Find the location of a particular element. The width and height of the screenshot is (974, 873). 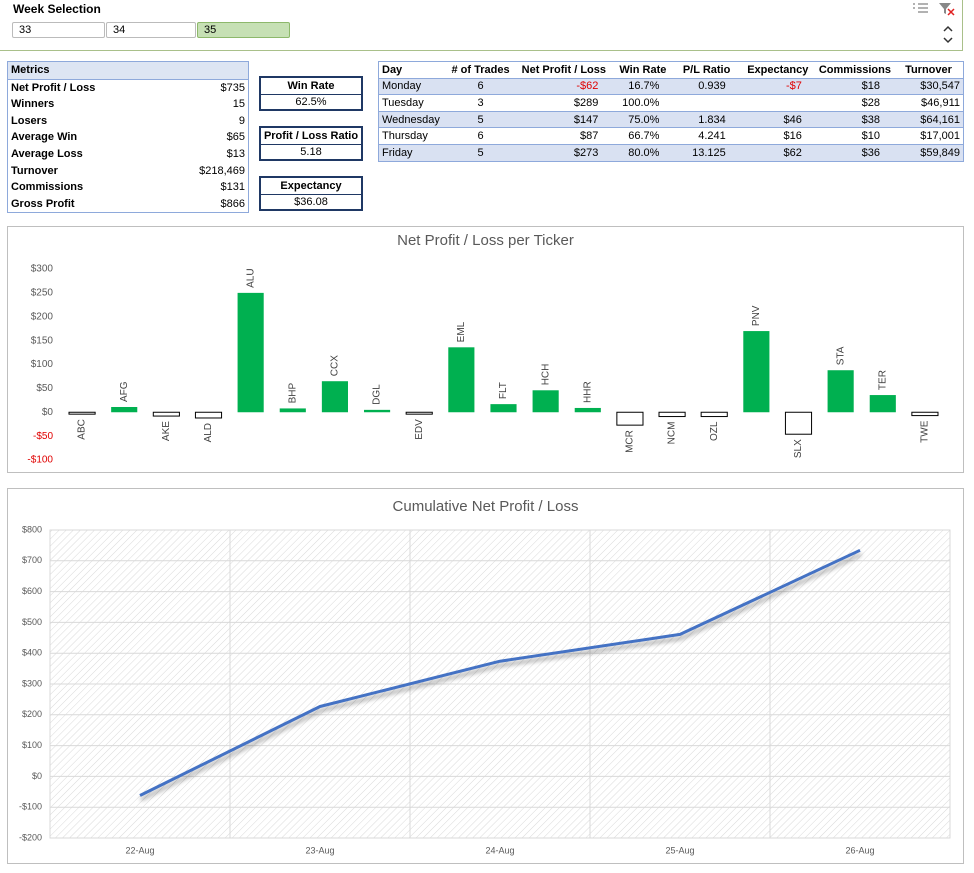

y-tick-label: $250 is located at coordinates (42, 293).